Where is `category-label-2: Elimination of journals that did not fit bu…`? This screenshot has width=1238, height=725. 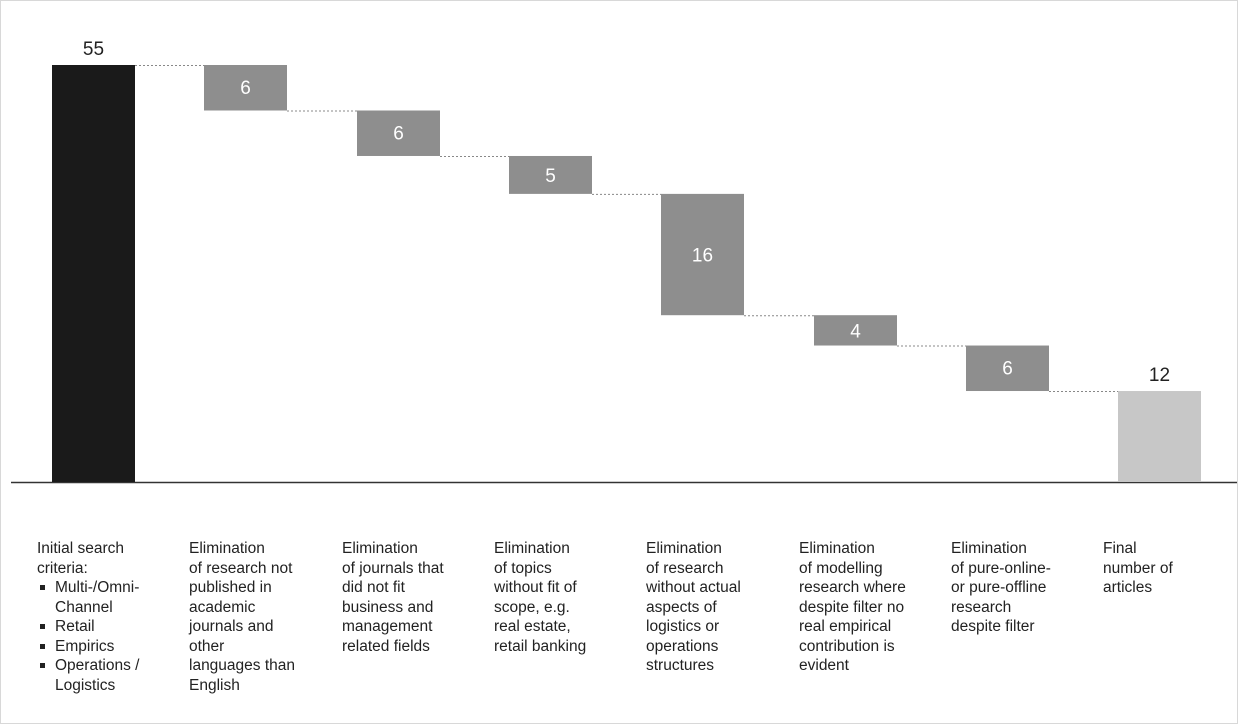
category-label-2: Elimination of journals that did not fit bu… is located at coordinates (393, 597).